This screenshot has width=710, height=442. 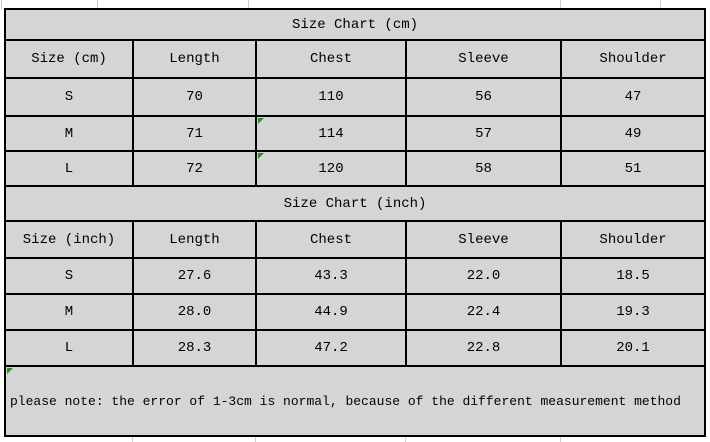 I want to click on inch-header-length-label: Length, so click(x=194, y=239).